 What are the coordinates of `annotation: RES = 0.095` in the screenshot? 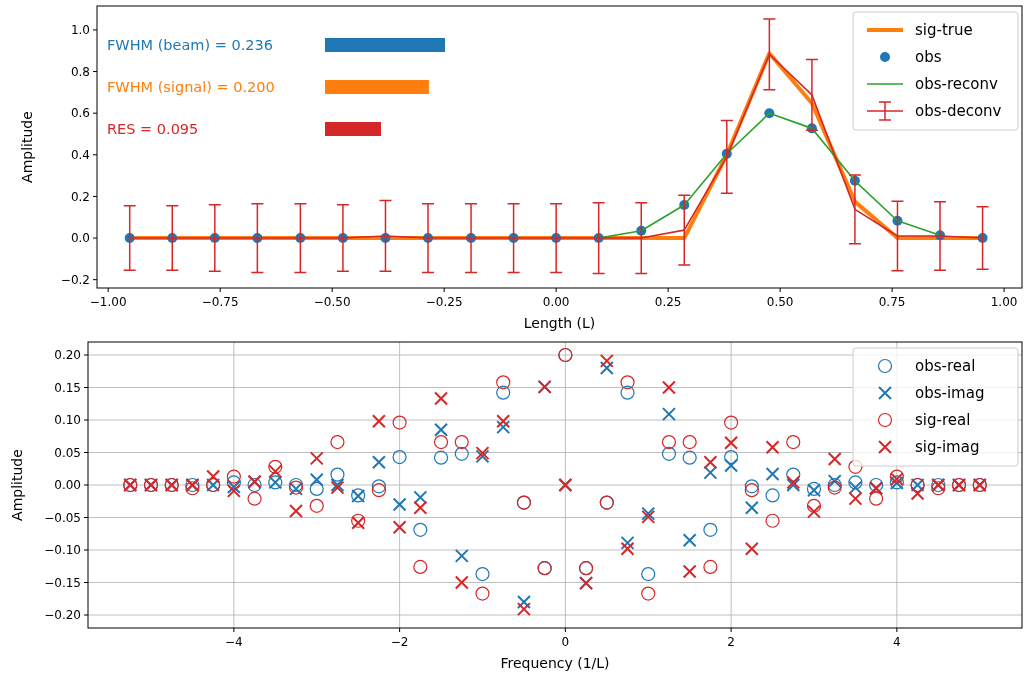 It's located at (153, 129).